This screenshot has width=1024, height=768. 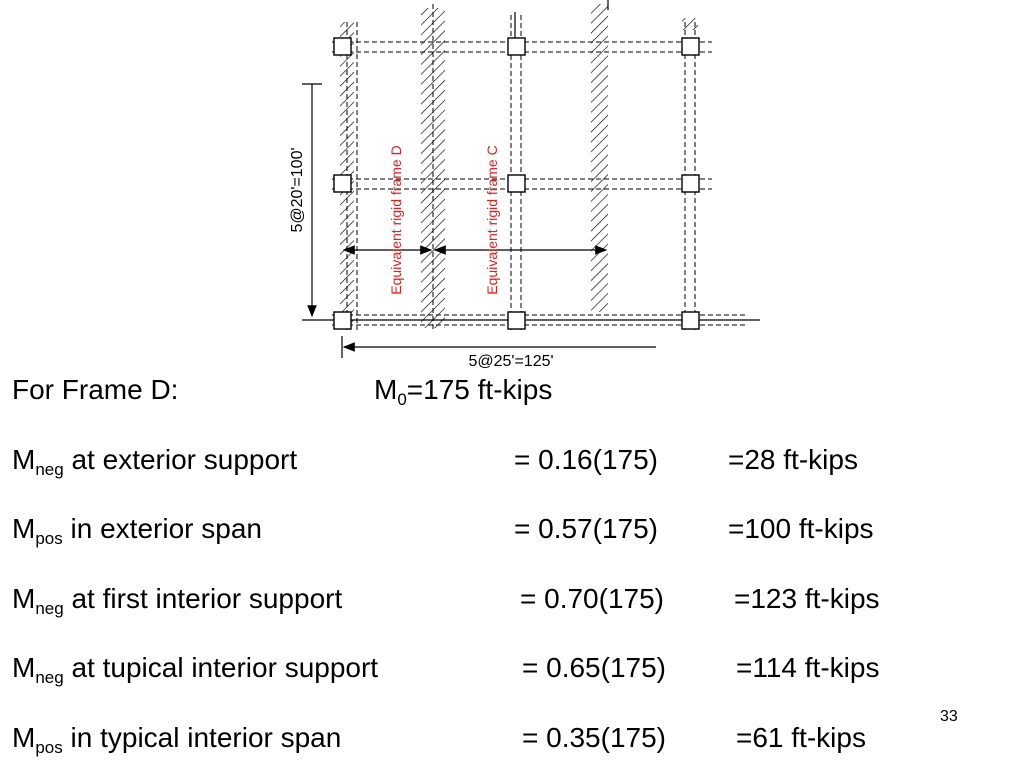 I want to click on moment-result: =28 ft-kips, so click(x=793, y=459).